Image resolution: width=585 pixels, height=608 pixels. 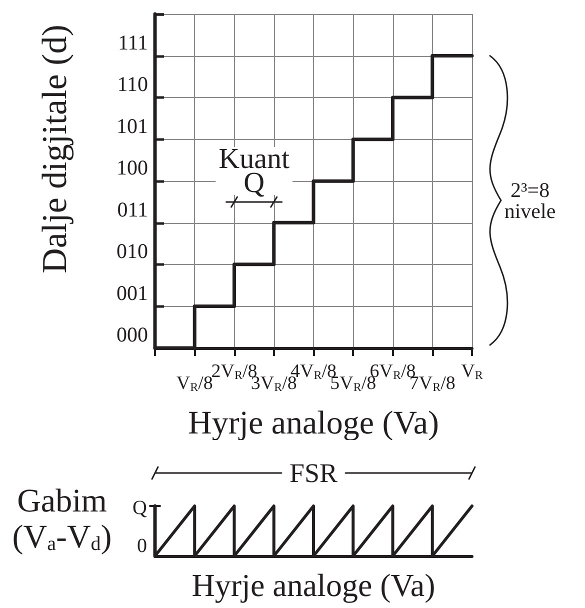 I want to click on y-axis-title: Gabim (Va-Vd), so click(x=62, y=520).